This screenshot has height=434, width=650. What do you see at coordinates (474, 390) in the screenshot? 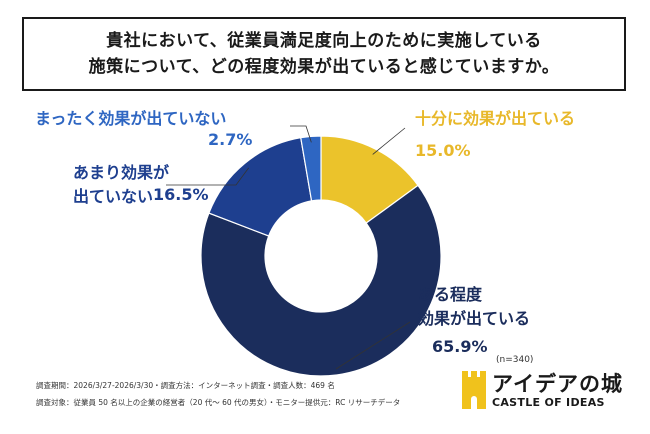
I see `castle-icon` at bounding box center [474, 390].